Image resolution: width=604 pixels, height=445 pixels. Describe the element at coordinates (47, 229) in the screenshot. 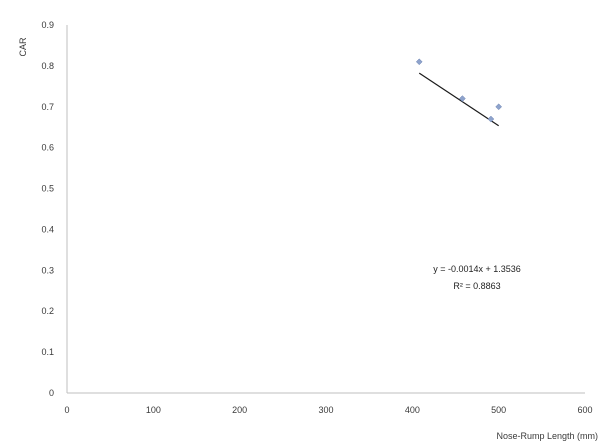

I see `y-tick-label: 0.4` at that location.